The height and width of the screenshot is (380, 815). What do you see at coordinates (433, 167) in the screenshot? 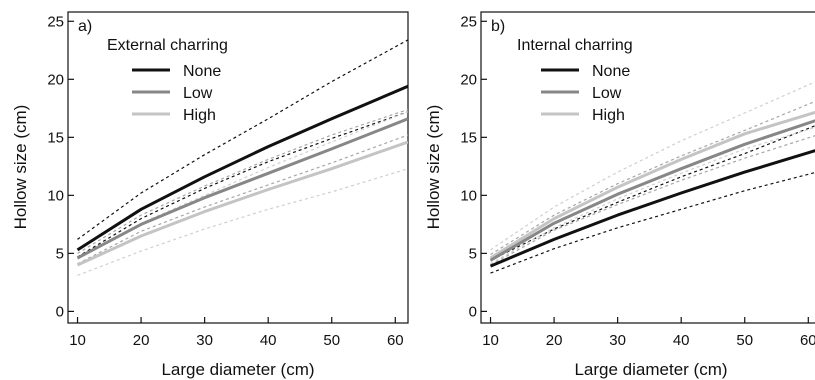
I see `y-axis-title-b: Hollow size (cm)` at bounding box center [433, 167].